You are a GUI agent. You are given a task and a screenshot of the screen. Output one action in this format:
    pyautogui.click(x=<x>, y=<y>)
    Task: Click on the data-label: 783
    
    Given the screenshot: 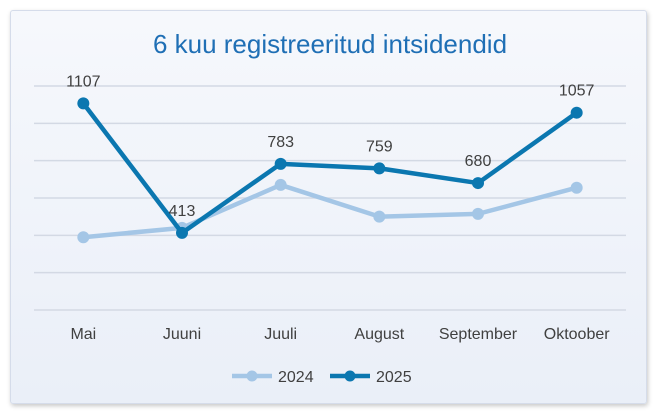 What is the action you would take?
    pyautogui.click(x=280, y=142)
    